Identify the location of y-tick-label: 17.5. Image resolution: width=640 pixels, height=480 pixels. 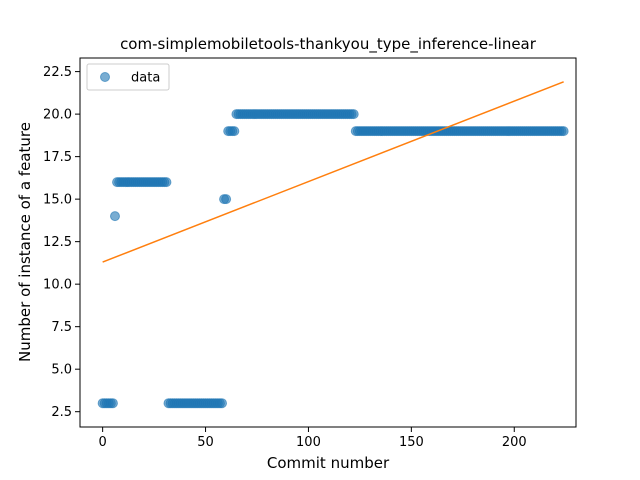
(57, 157).